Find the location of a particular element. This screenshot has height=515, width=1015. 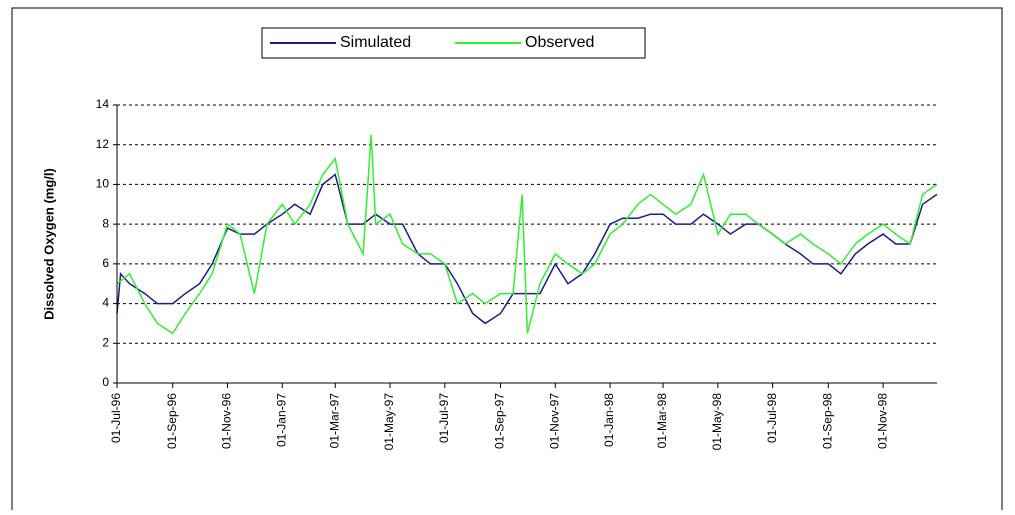

legend-label: Observed is located at coordinates (559, 42).